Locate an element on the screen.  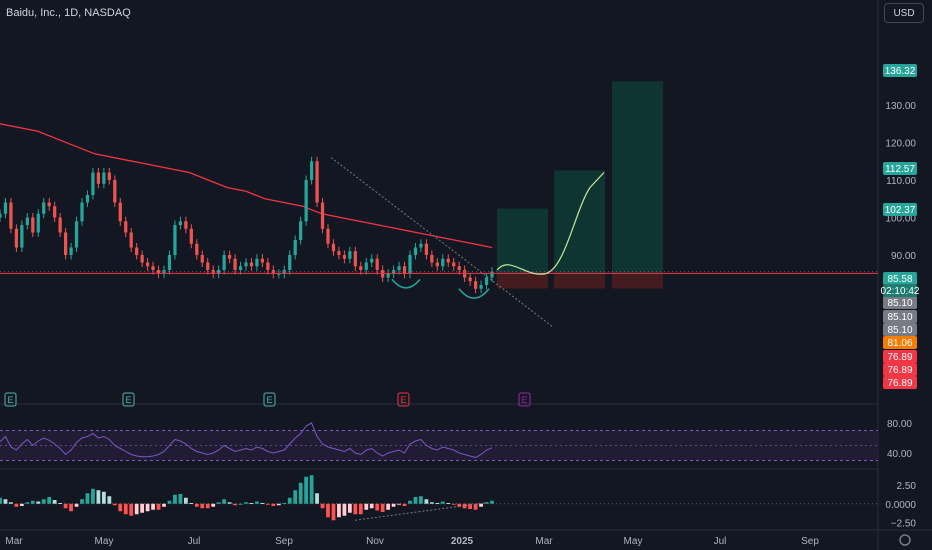
time-axis: Mar May Jul Sep Nov 2025 Mar May Jul Sep is located at coordinates (458, 540).